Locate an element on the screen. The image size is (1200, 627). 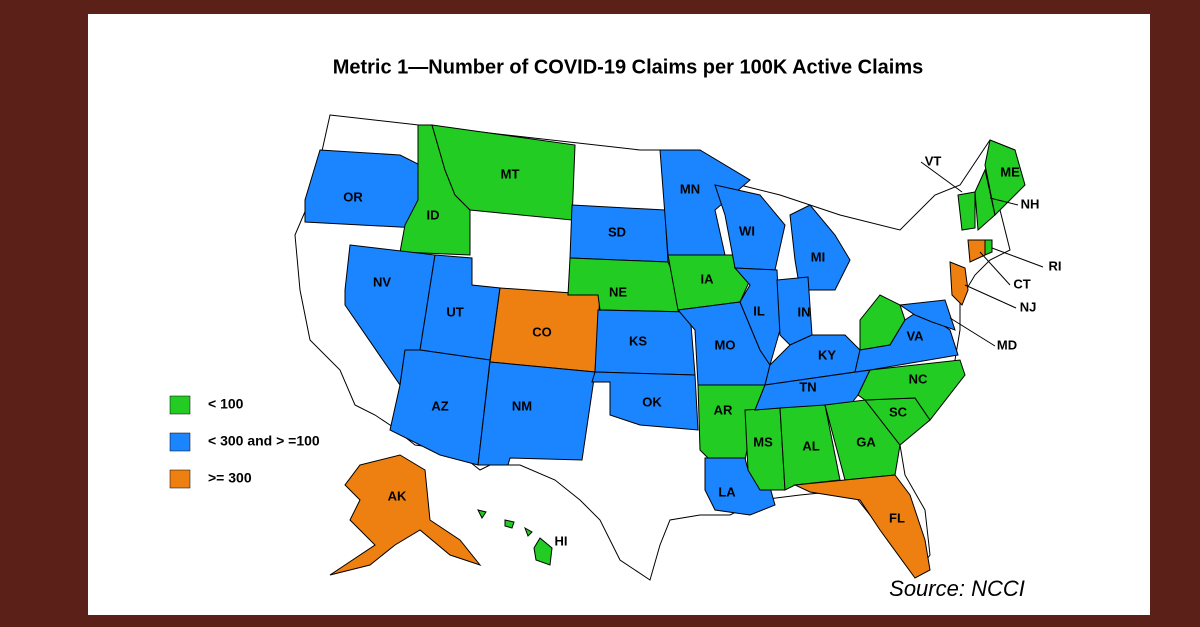
state-label: OR is located at coordinates (353, 196).